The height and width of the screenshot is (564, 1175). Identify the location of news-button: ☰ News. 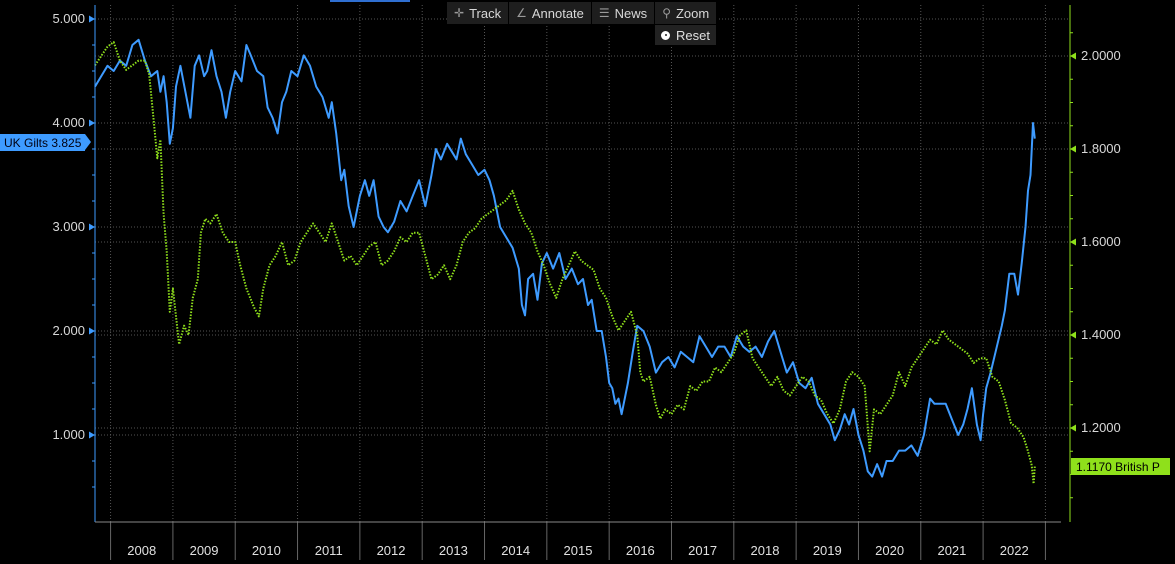
(623, 13).